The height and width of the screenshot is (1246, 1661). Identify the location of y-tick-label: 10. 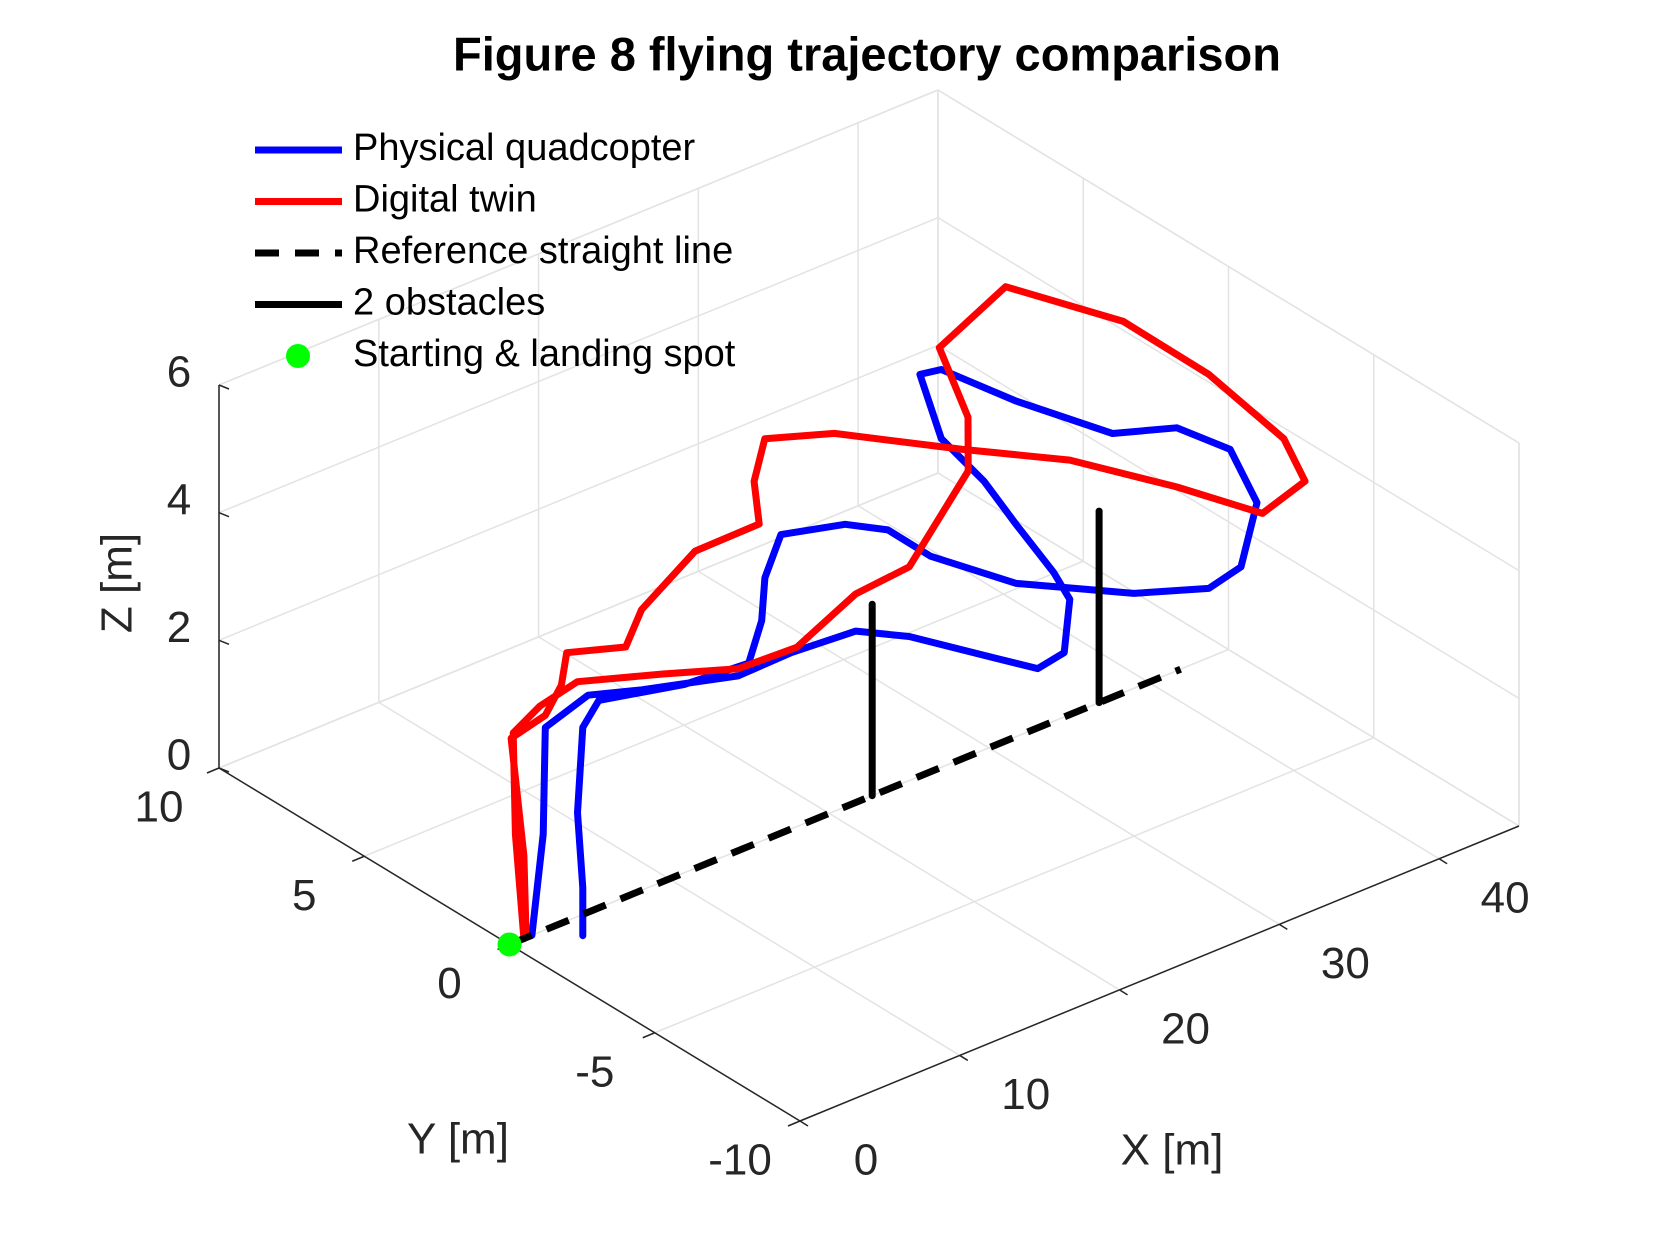
(159, 807).